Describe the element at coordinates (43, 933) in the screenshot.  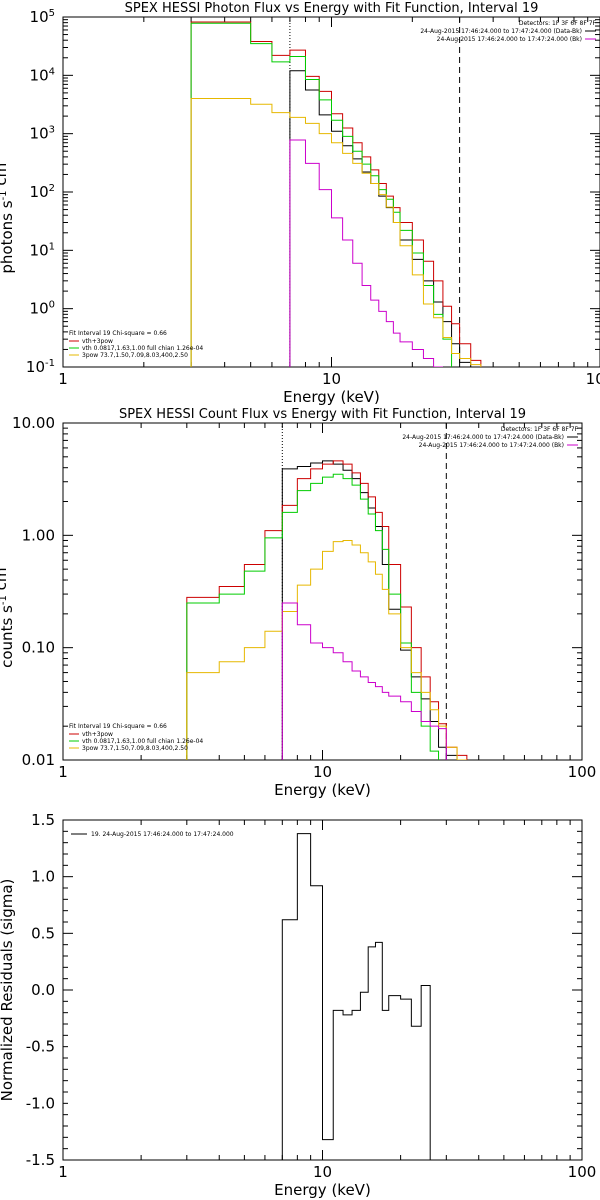
I see `y-tick-label: 0.5` at that location.